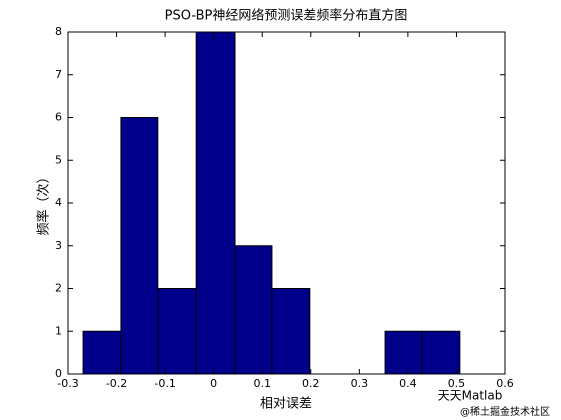 The image size is (561, 420). Describe the element at coordinates (311, 383) in the screenshot. I see `x-tick-label: 0.2` at that location.